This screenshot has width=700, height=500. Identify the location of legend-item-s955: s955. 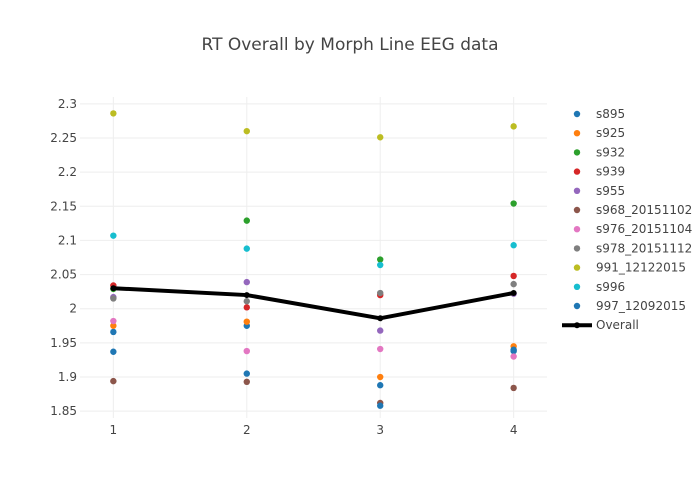
(599, 191).